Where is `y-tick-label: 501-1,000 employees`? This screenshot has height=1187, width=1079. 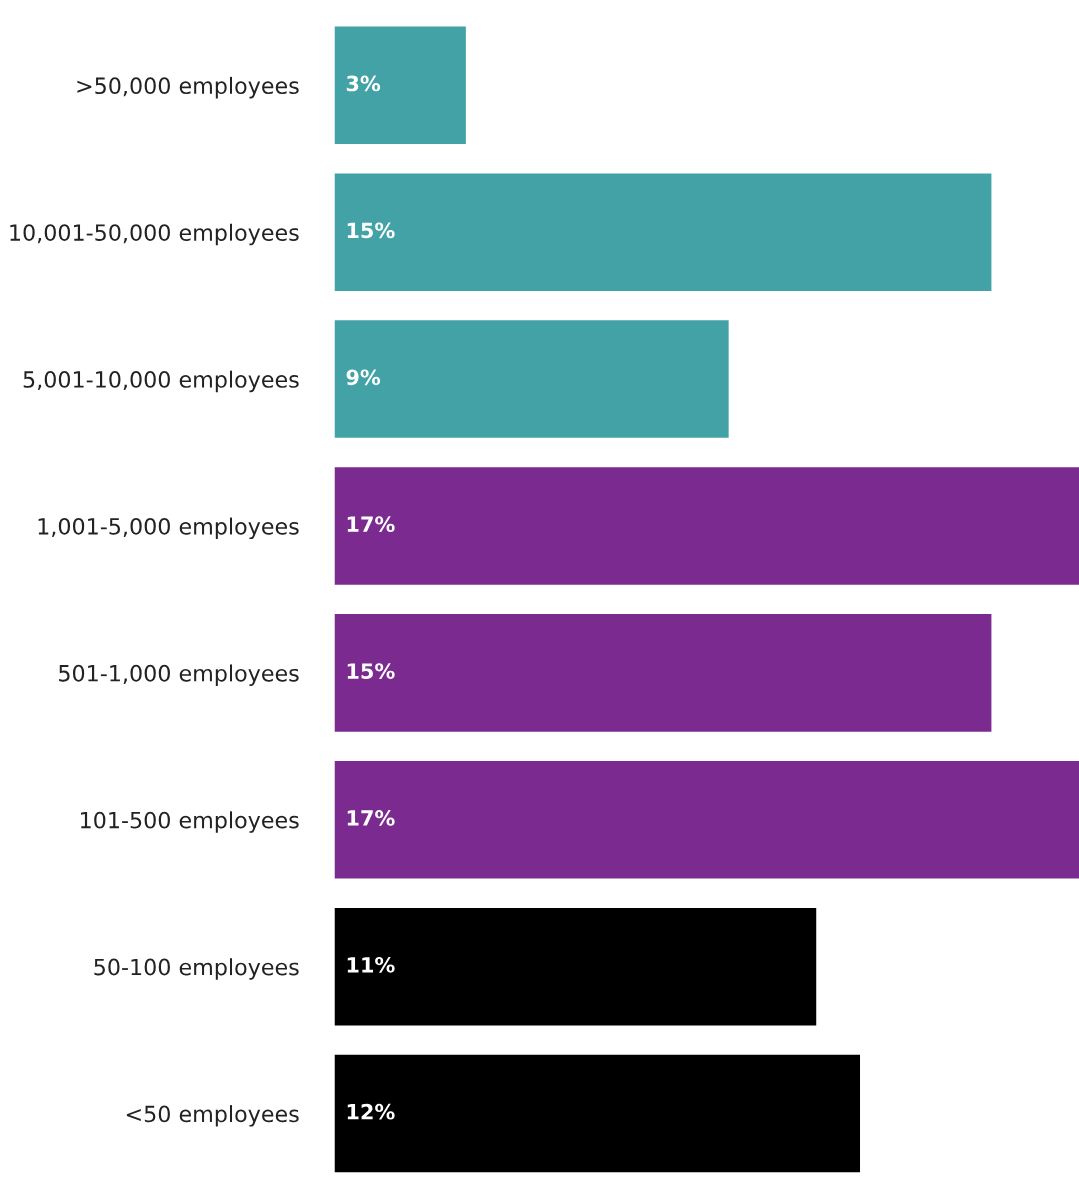
y-tick-label: 501-1,000 employees is located at coordinates (179, 675).